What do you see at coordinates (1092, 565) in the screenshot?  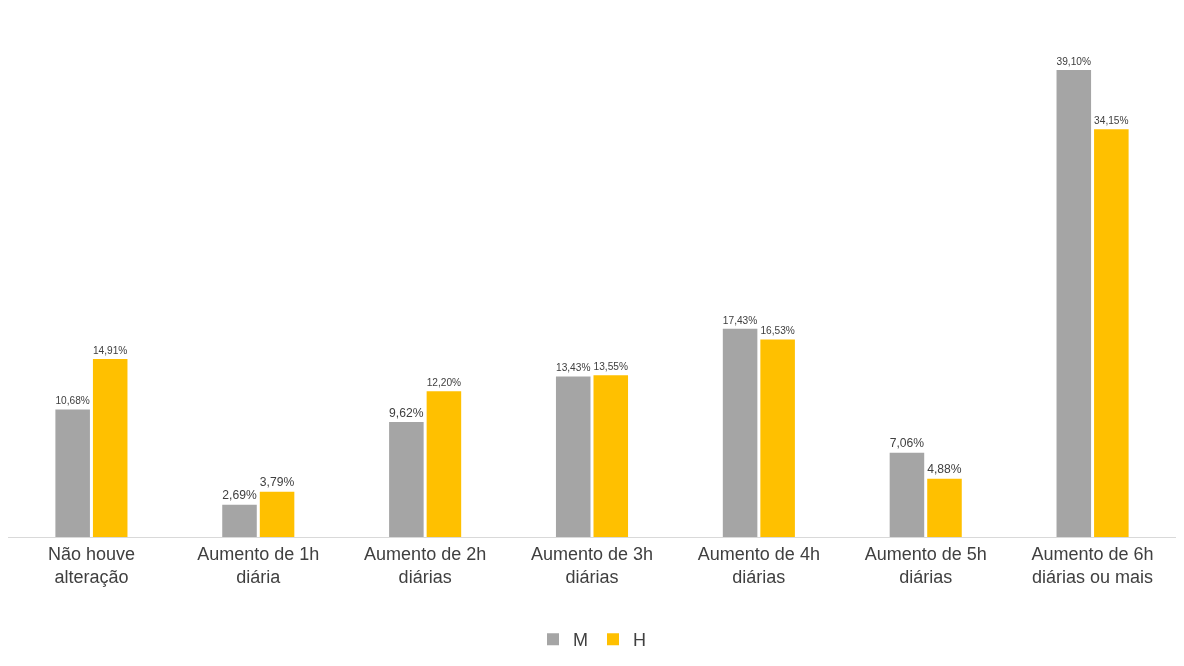 I see `x-tick-label: Aumento de 6h diárias ou mais` at bounding box center [1092, 565].